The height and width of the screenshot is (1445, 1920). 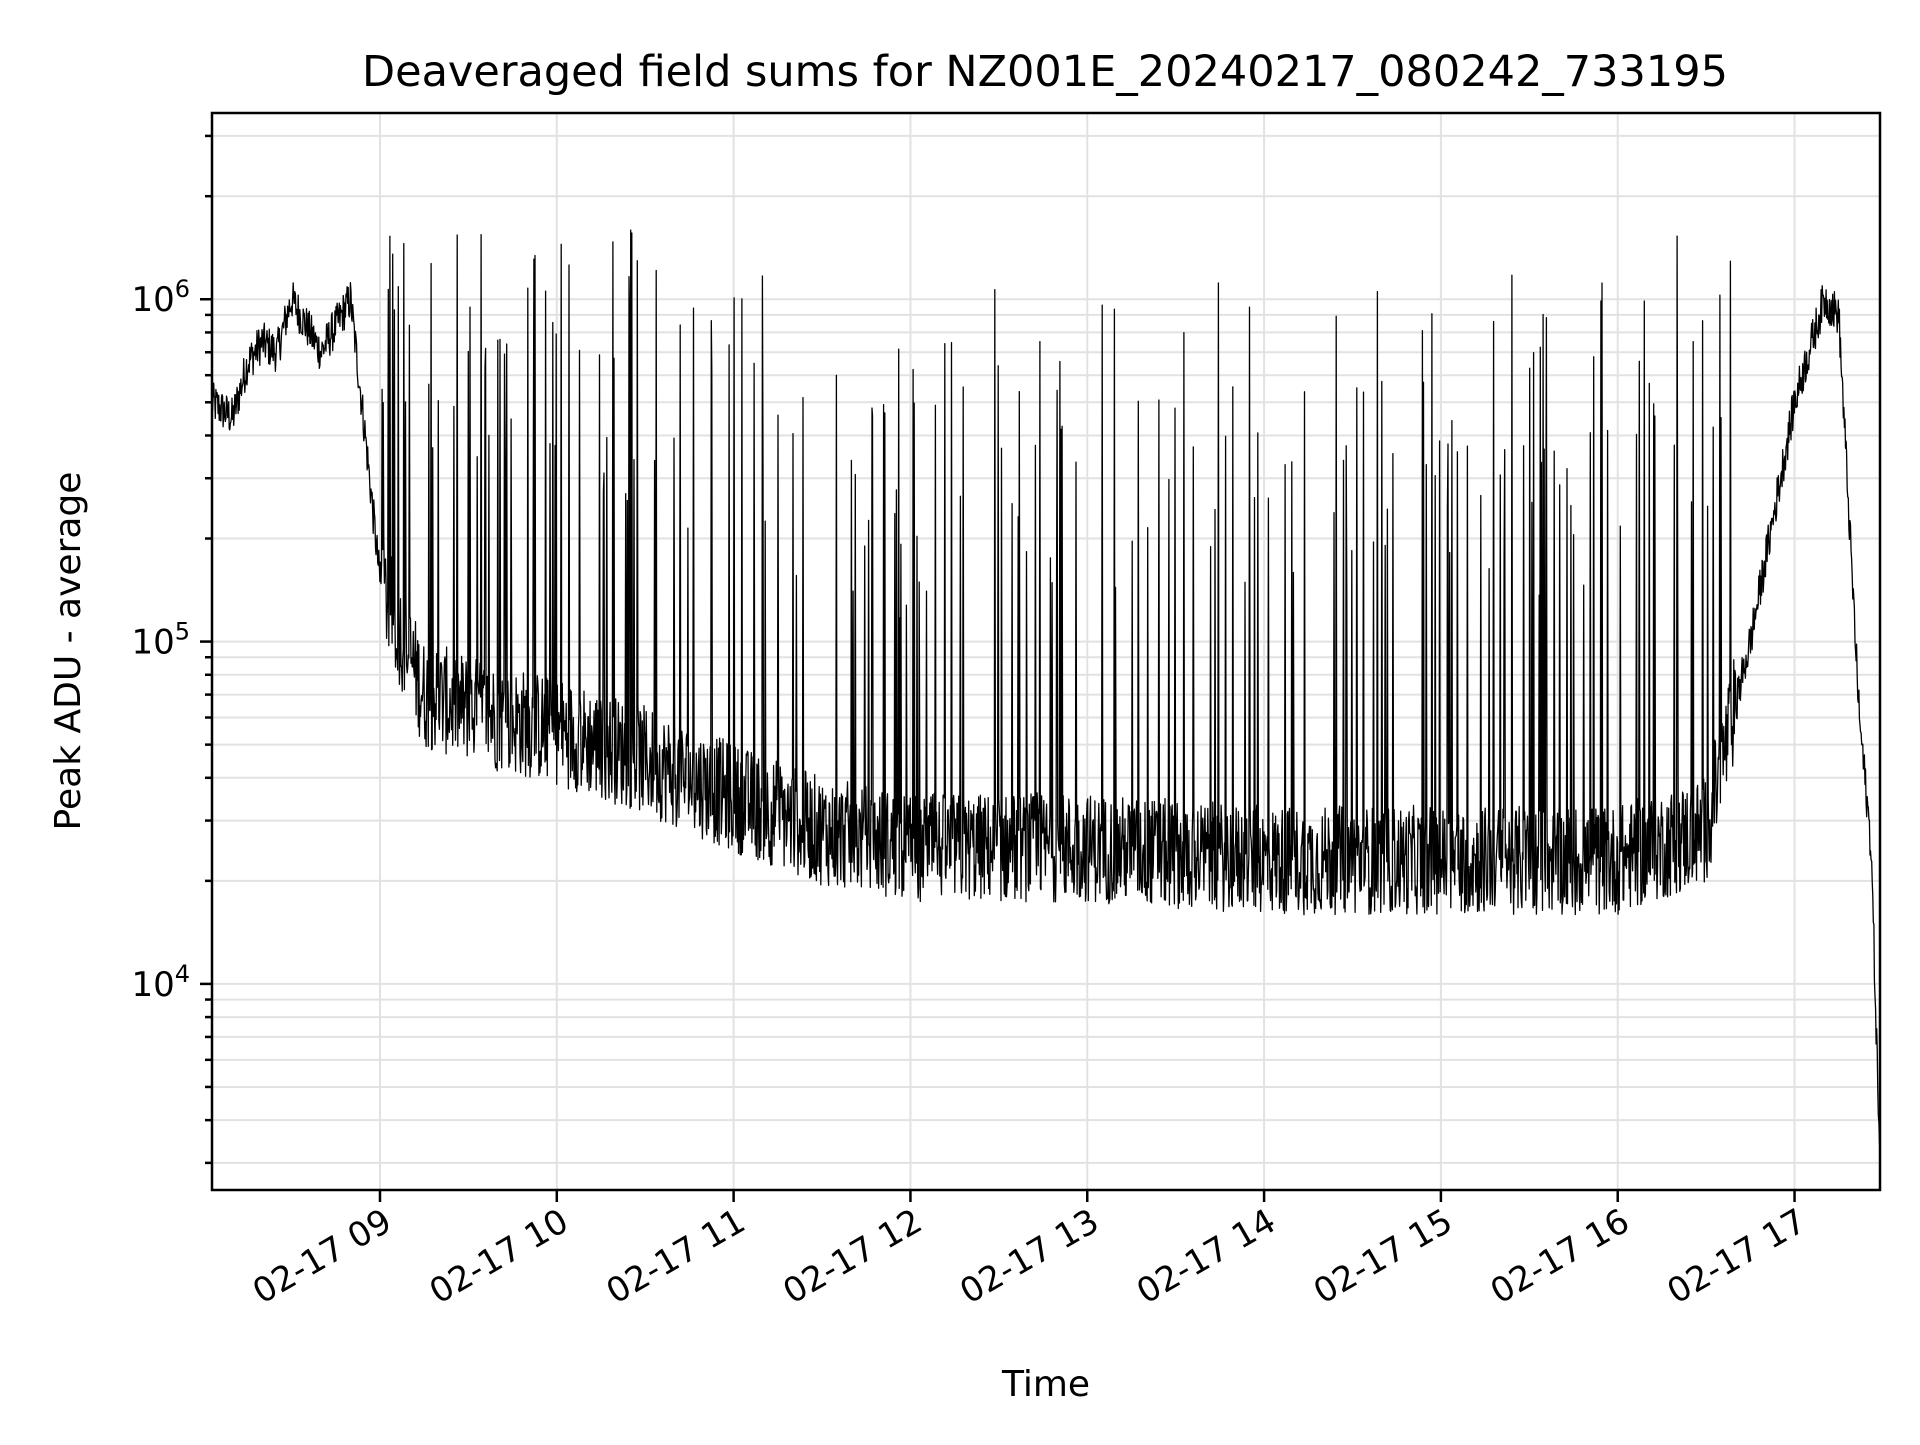 I want to click on x-tick-label: 02-17 15, so click(x=1383, y=1256).